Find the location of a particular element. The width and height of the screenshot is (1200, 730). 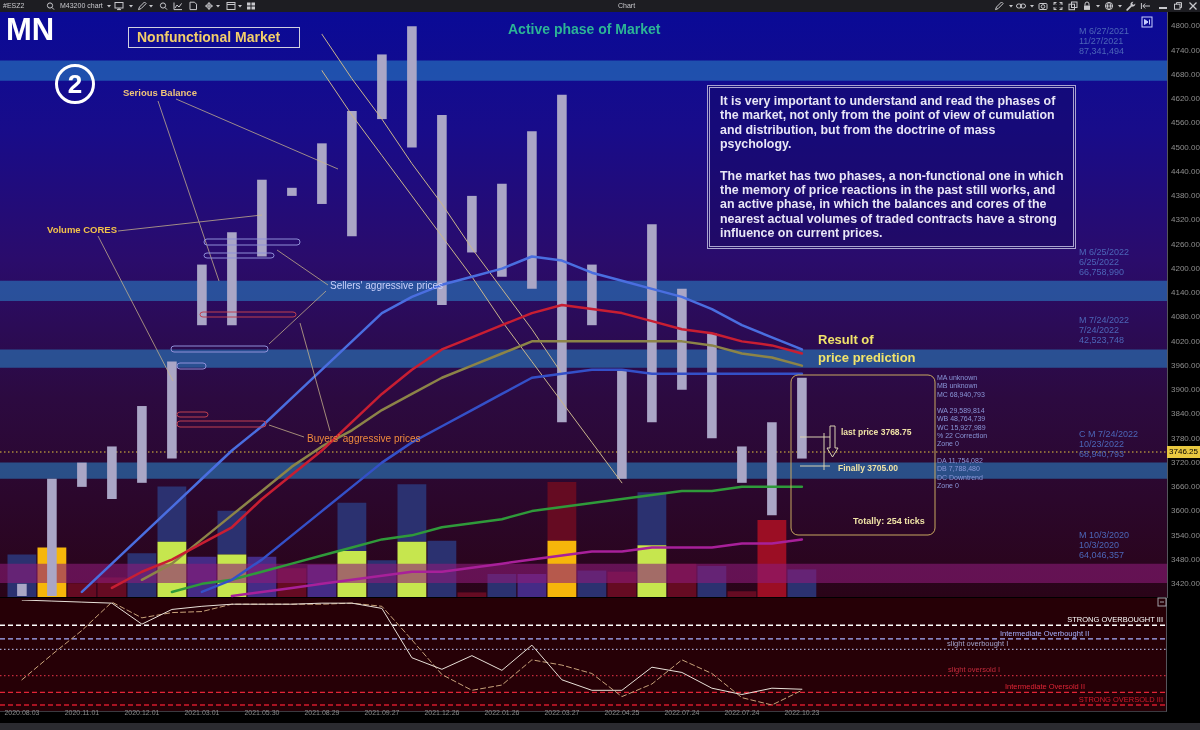

annotation: Serious Balance is located at coordinates (160, 93).